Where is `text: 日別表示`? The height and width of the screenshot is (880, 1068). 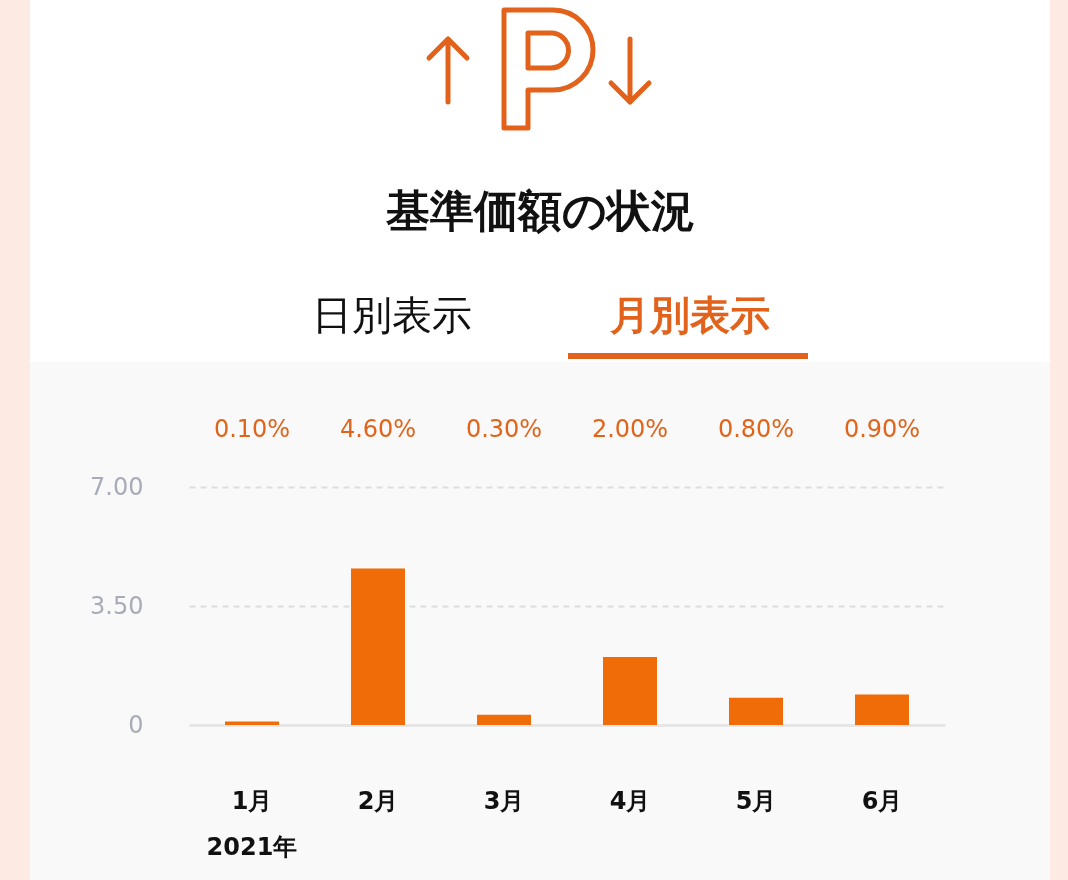 text: 日別表示 is located at coordinates (392, 315).